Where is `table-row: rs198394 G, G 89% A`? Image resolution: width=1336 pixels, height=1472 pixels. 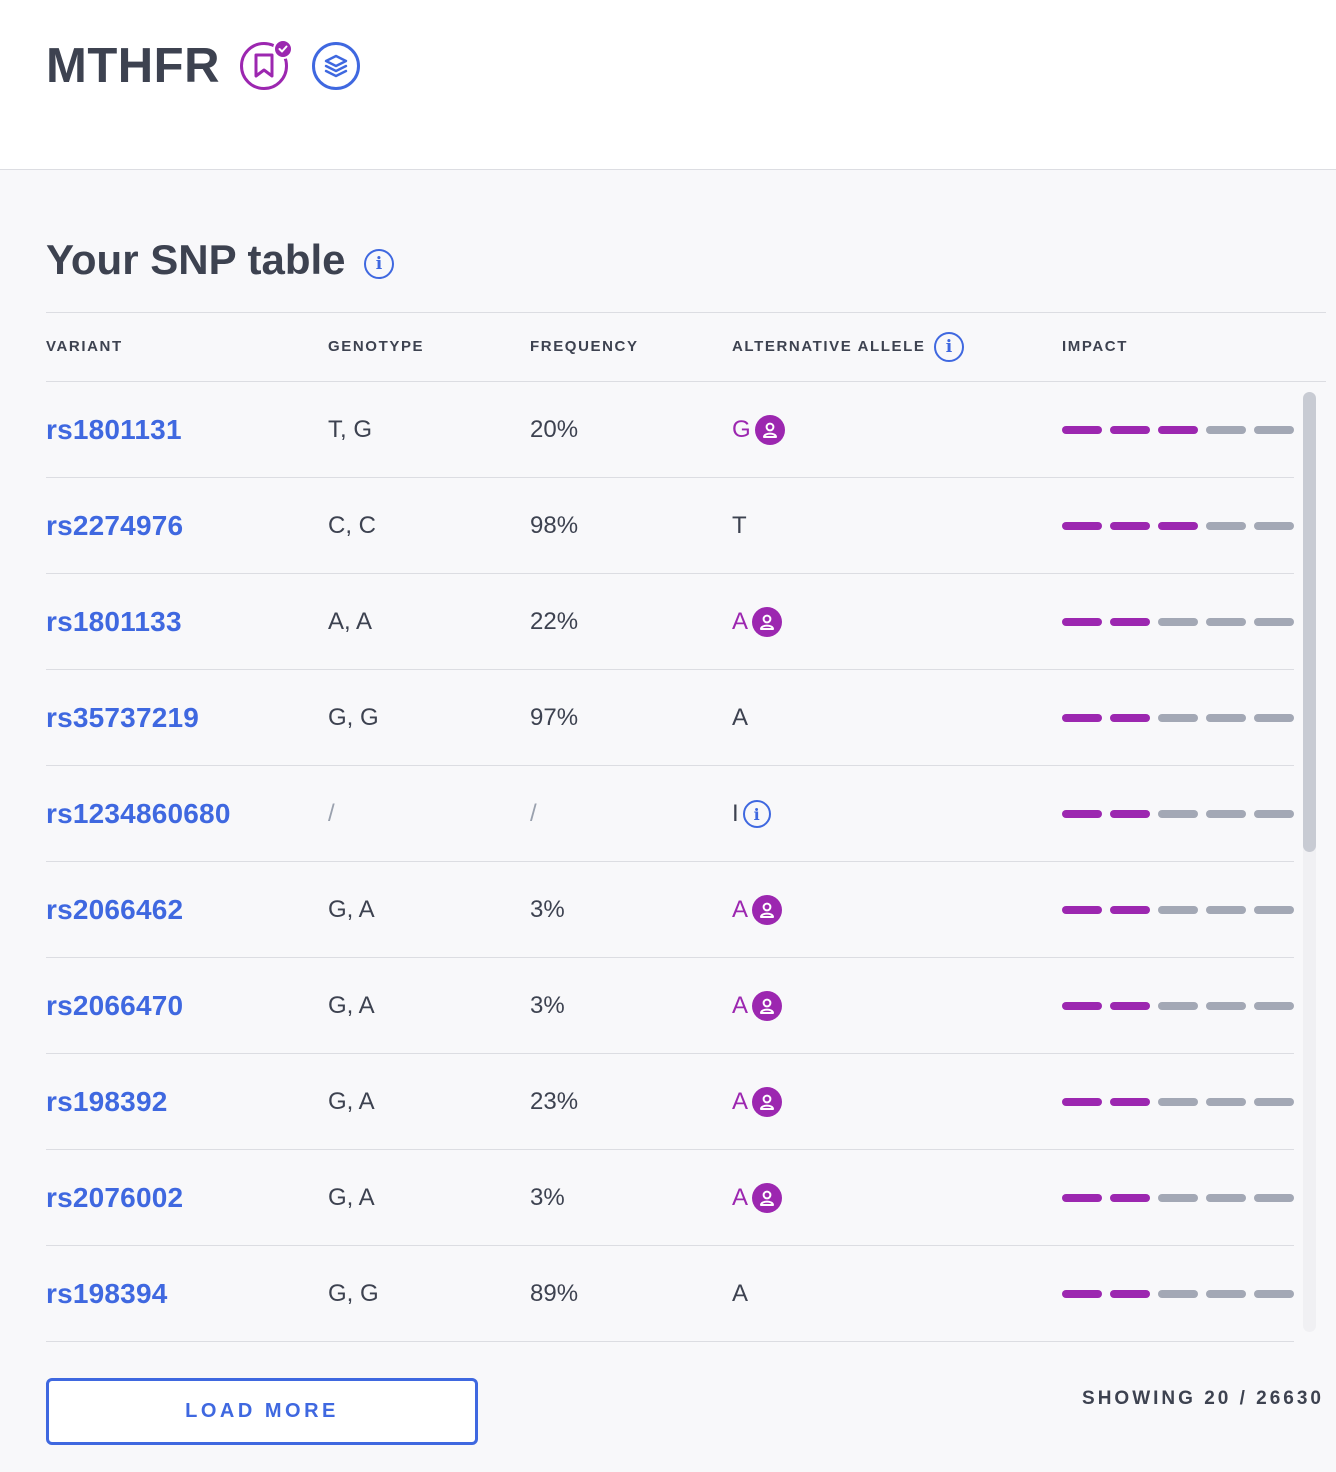
table-row: rs198394 G, G 89% A is located at coordinates (670, 1294).